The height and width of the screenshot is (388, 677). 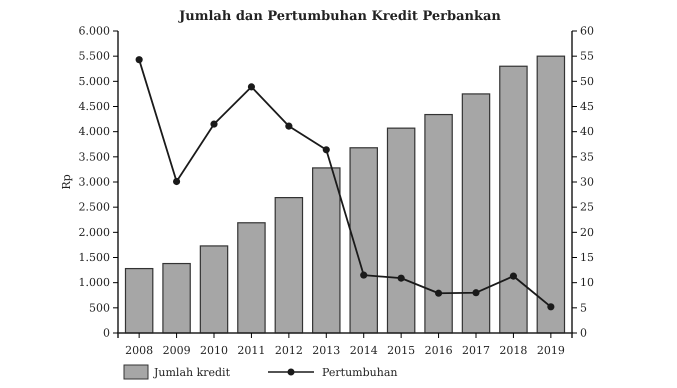 I want to click on y-tick-label: 500, so click(x=99, y=307).